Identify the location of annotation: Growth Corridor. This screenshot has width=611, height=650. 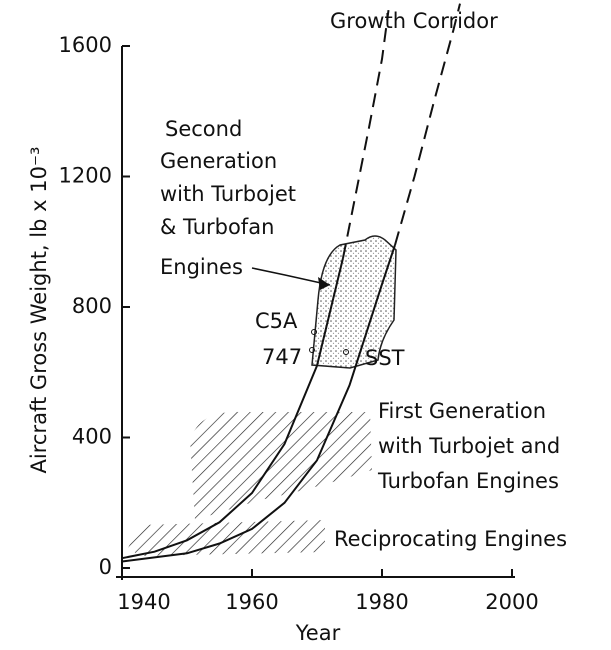
(414, 21).